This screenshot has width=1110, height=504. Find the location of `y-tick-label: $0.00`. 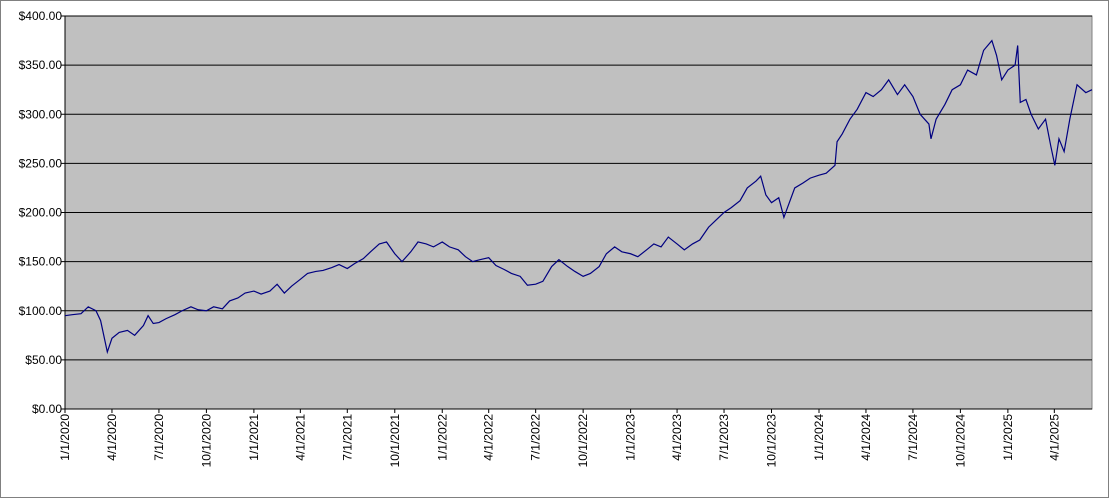

y-tick-label: $0.00 is located at coordinates (47, 409).